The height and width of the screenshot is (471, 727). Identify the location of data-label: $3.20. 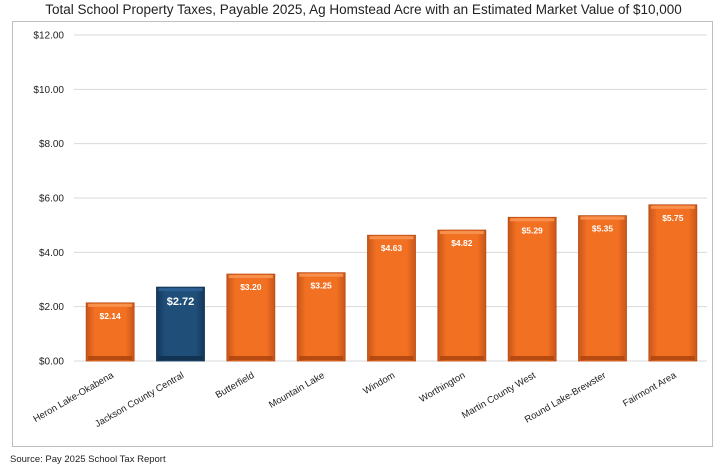
(251, 287).